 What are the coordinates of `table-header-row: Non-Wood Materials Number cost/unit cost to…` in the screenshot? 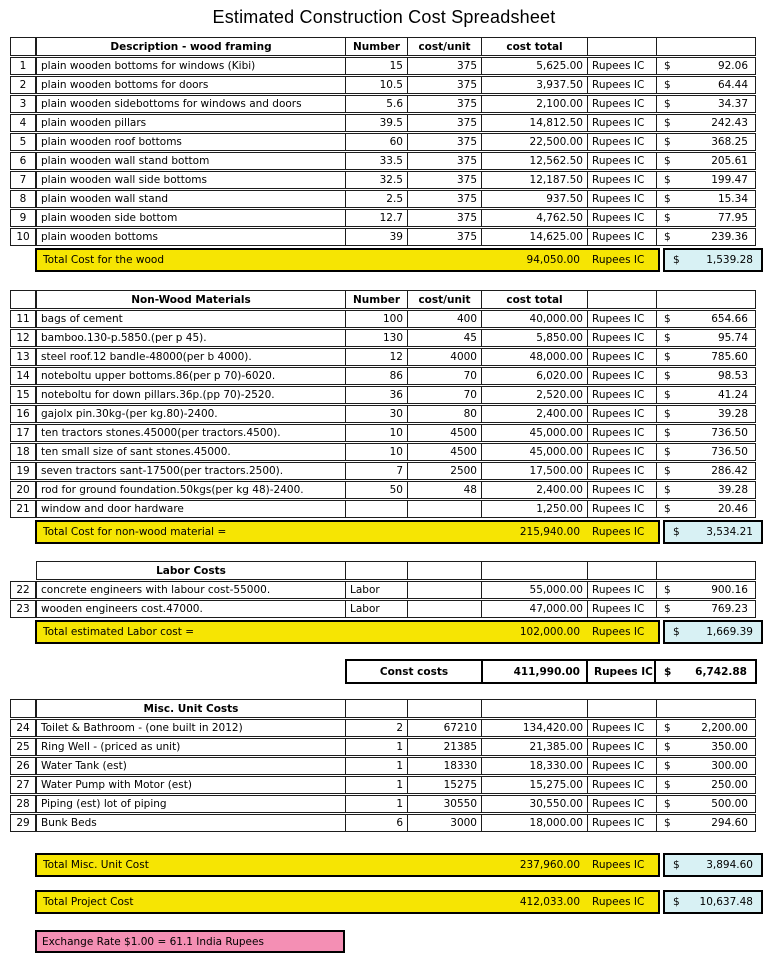 It's located at (389, 299).